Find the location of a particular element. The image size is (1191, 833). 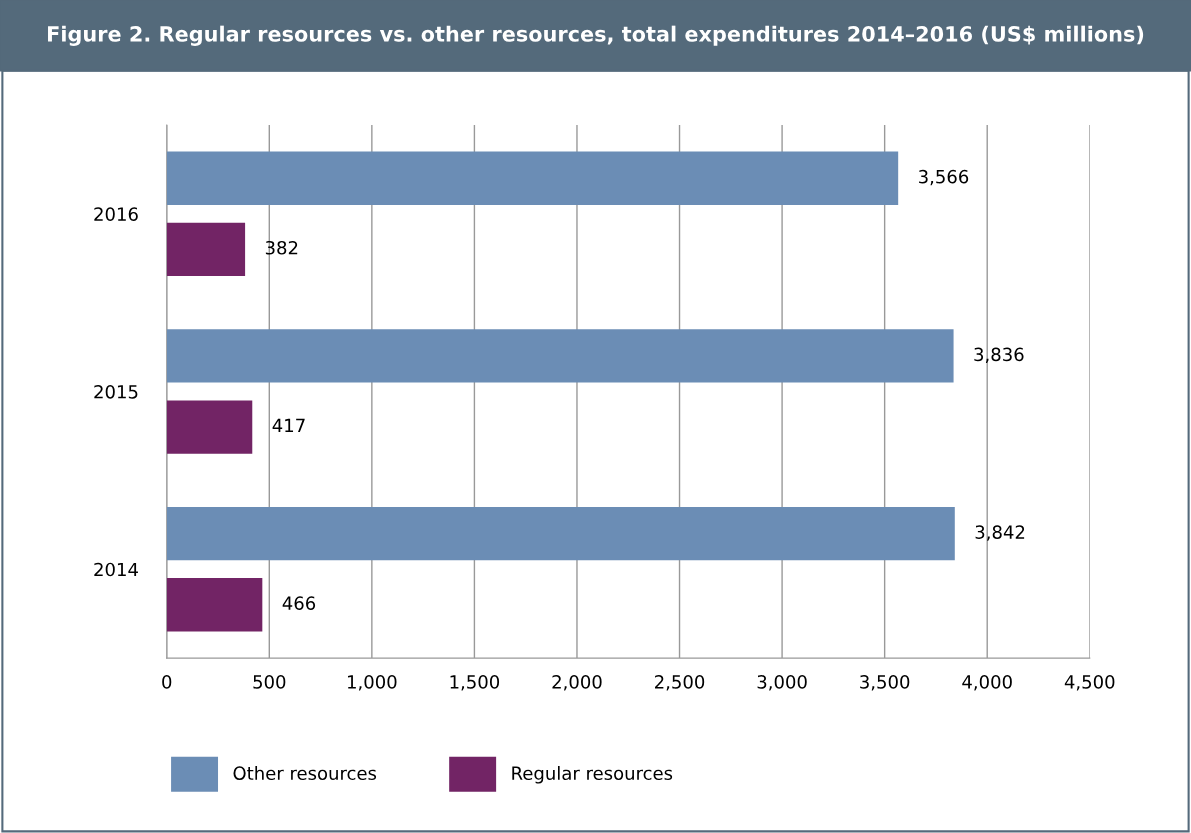

x-tick-label: 0 is located at coordinates (167, 682).